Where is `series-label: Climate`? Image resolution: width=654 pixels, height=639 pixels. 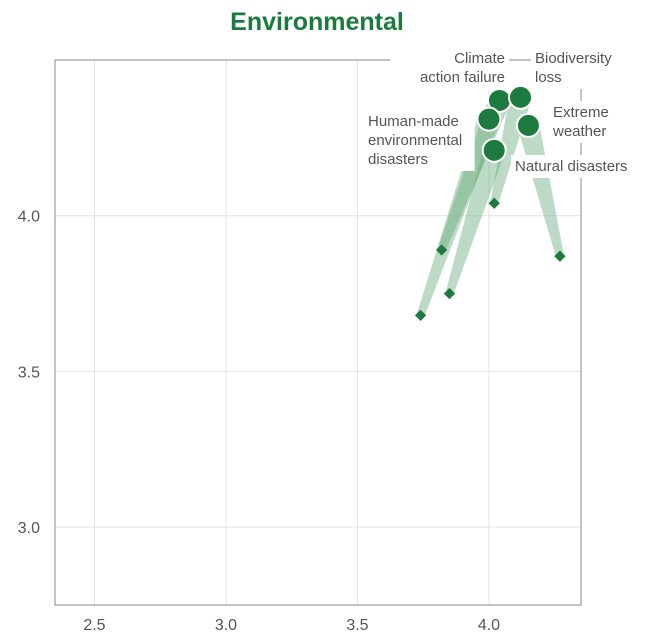 series-label: Climate is located at coordinates (479, 58).